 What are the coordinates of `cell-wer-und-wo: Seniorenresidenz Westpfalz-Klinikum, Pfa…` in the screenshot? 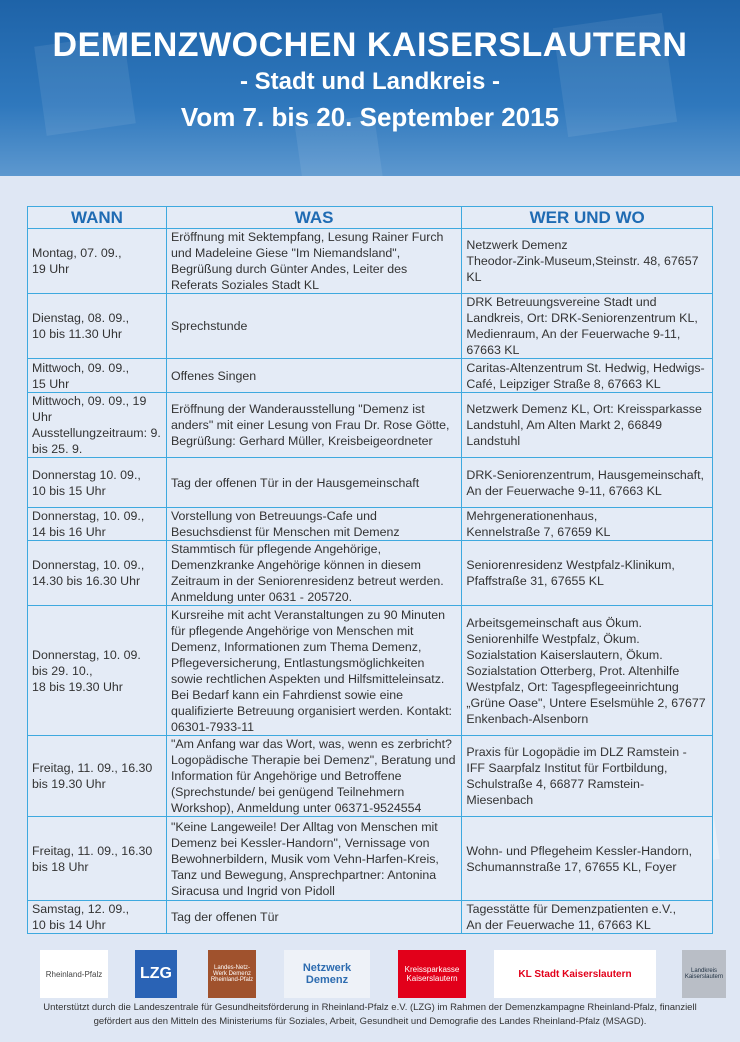 It's located at (587, 573).